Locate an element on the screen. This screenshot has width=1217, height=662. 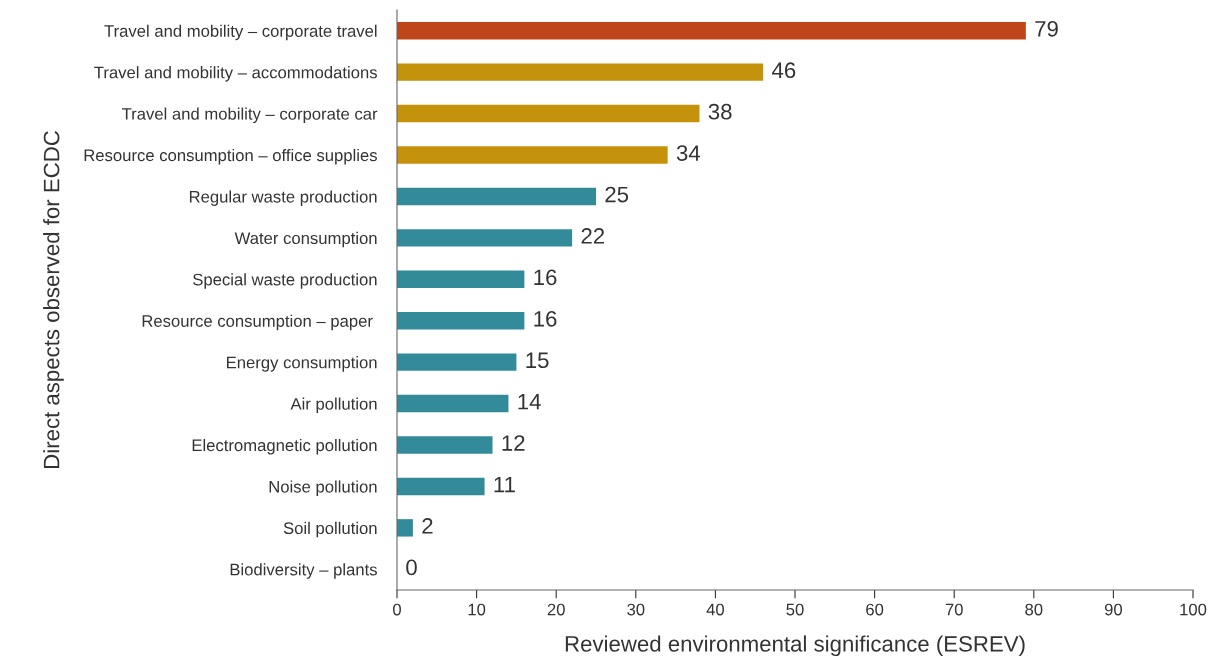
y-tick-label: Electromagnetic pollution is located at coordinates (284, 446).